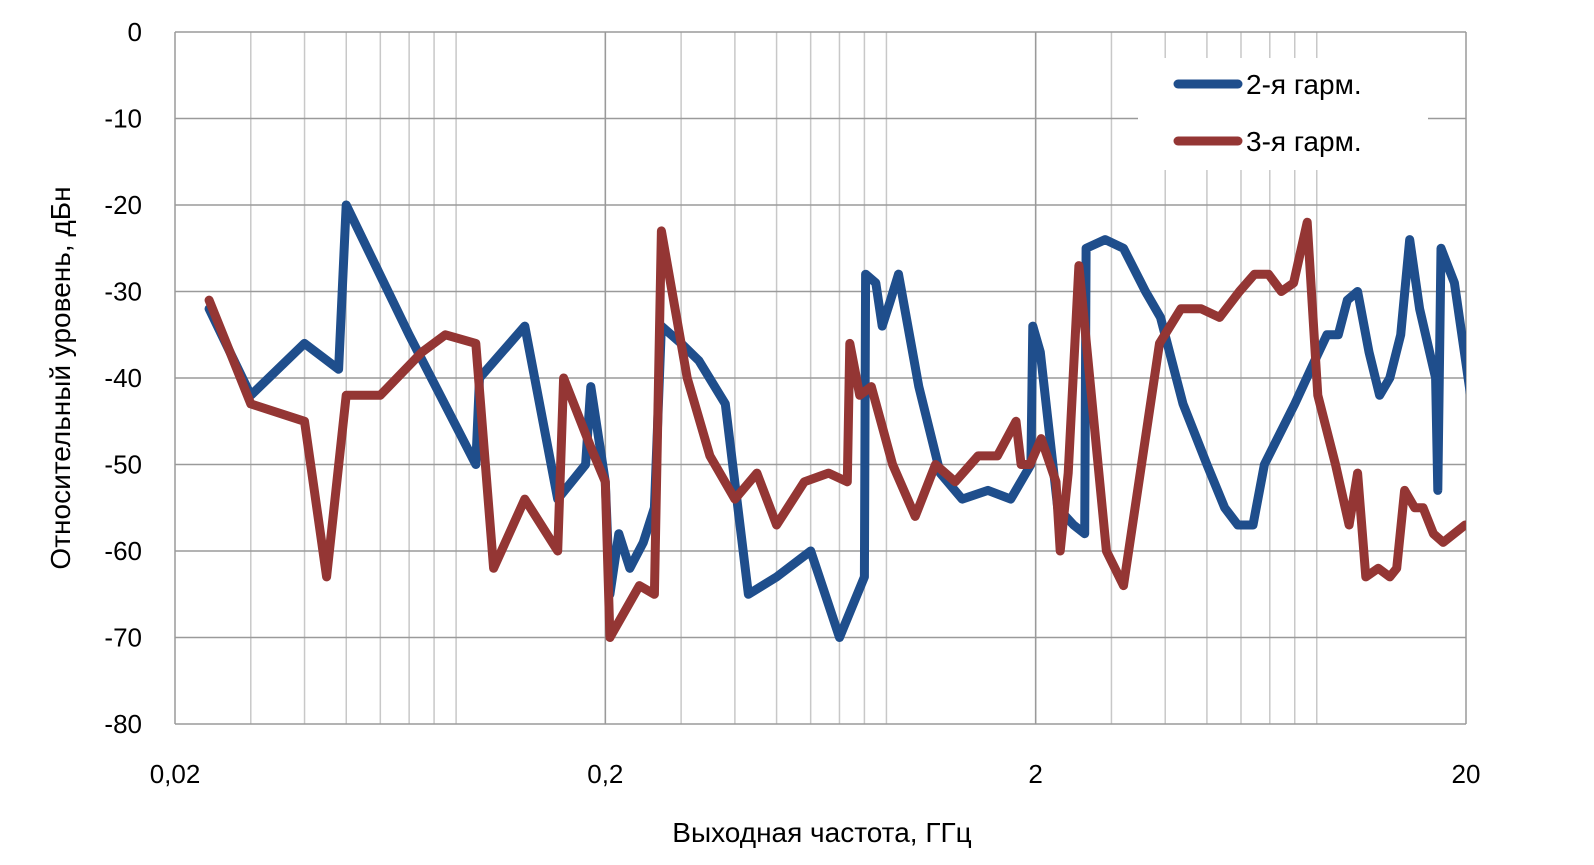 Image resolution: width=1594 pixels, height=865 pixels. What do you see at coordinates (1304, 84) in the screenshot?
I see `legend-label-2nd-harmonic: 2-я гарм.` at bounding box center [1304, 84].